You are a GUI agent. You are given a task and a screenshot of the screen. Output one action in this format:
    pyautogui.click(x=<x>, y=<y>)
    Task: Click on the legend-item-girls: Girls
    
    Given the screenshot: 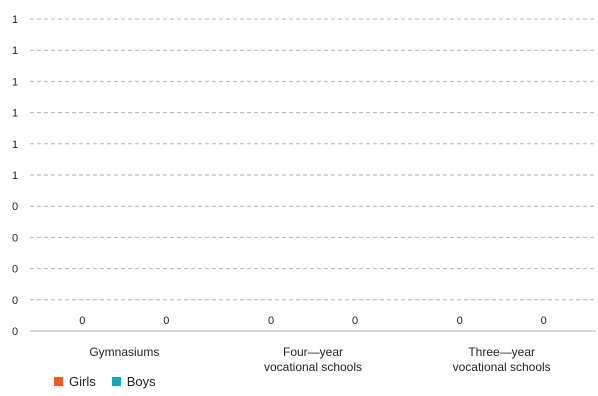 What is the action you would take?
    pyautogui.click(x=75, y=381)
    